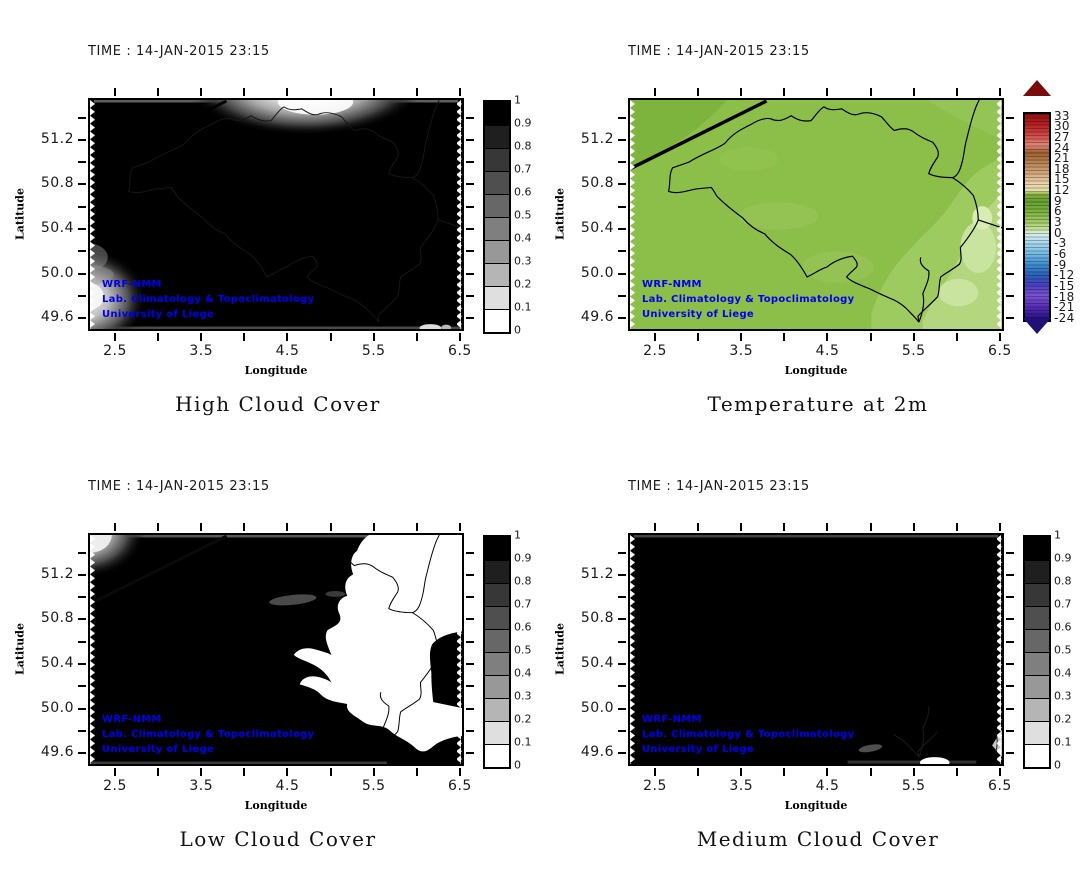 This screenshot has width=1087, height=870. I want to click on watermark-lab-name: Lab. Climatology & Topoclimatology, so click(208, 299).